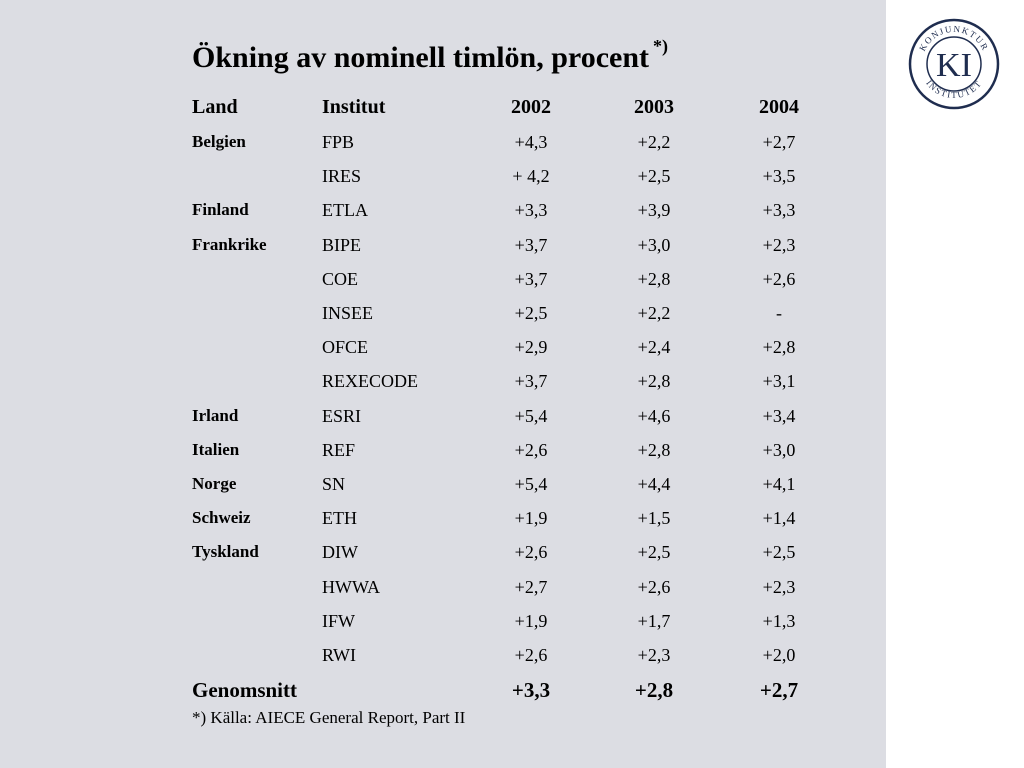 This screenshot has height=768, width=1024. Describe the element at coordinates (221, 518) in the screenshot. I see `row-land: Schweiz` at that location.